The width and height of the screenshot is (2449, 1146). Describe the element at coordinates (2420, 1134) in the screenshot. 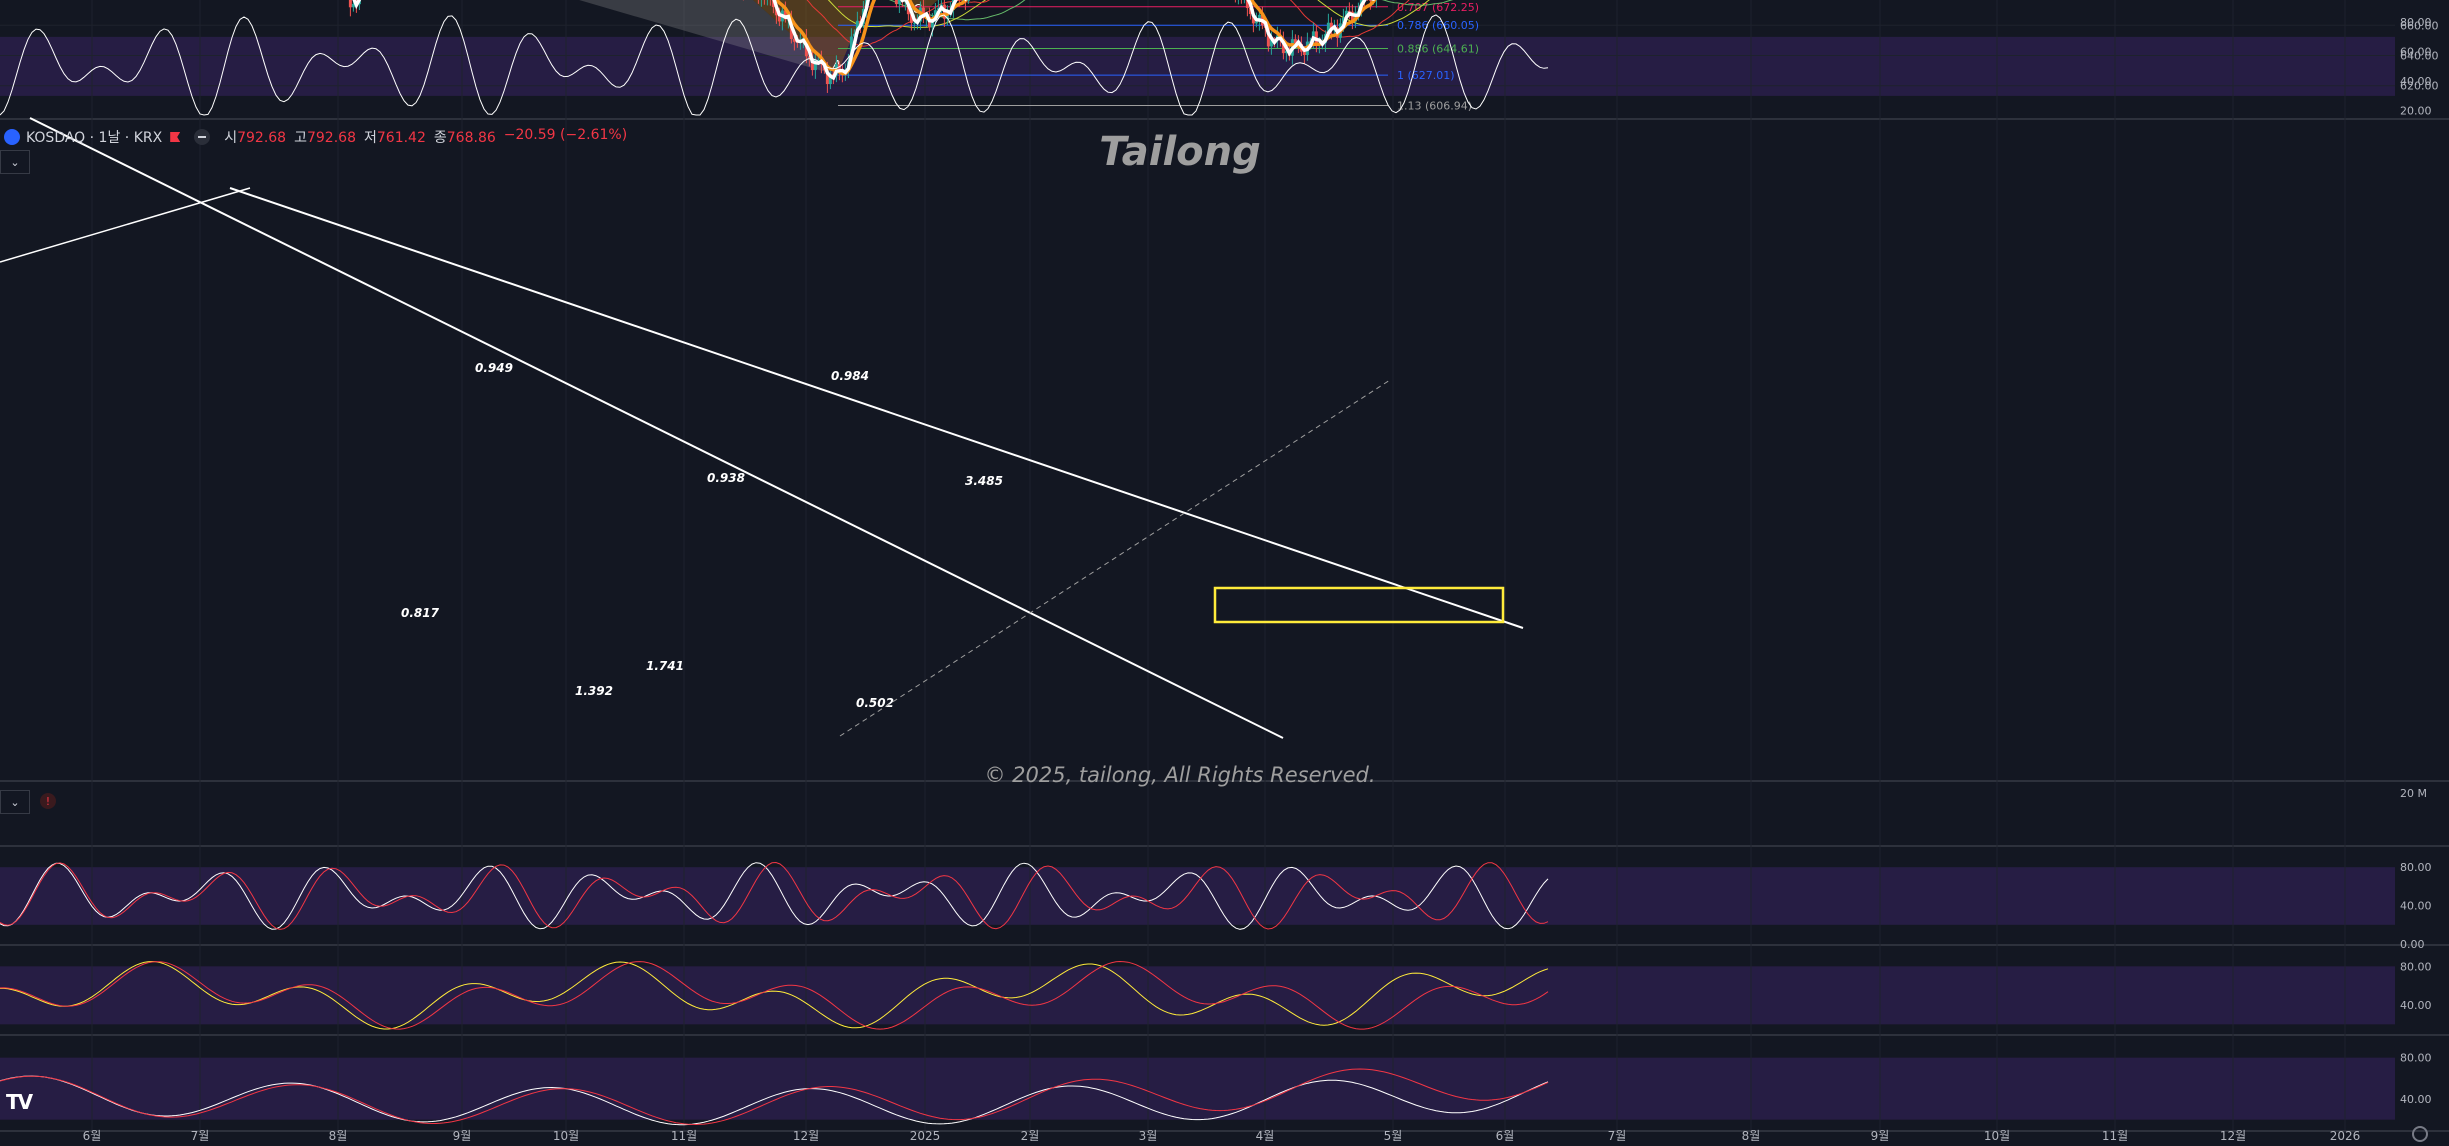

I see `settings-icon` at that location.